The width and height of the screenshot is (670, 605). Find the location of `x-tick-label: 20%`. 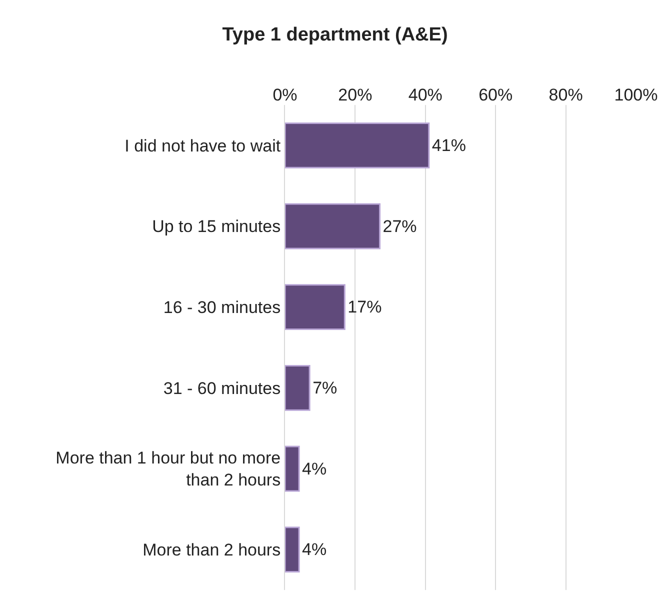

x-tick-label: 20% is located at coordinates (355, 95).